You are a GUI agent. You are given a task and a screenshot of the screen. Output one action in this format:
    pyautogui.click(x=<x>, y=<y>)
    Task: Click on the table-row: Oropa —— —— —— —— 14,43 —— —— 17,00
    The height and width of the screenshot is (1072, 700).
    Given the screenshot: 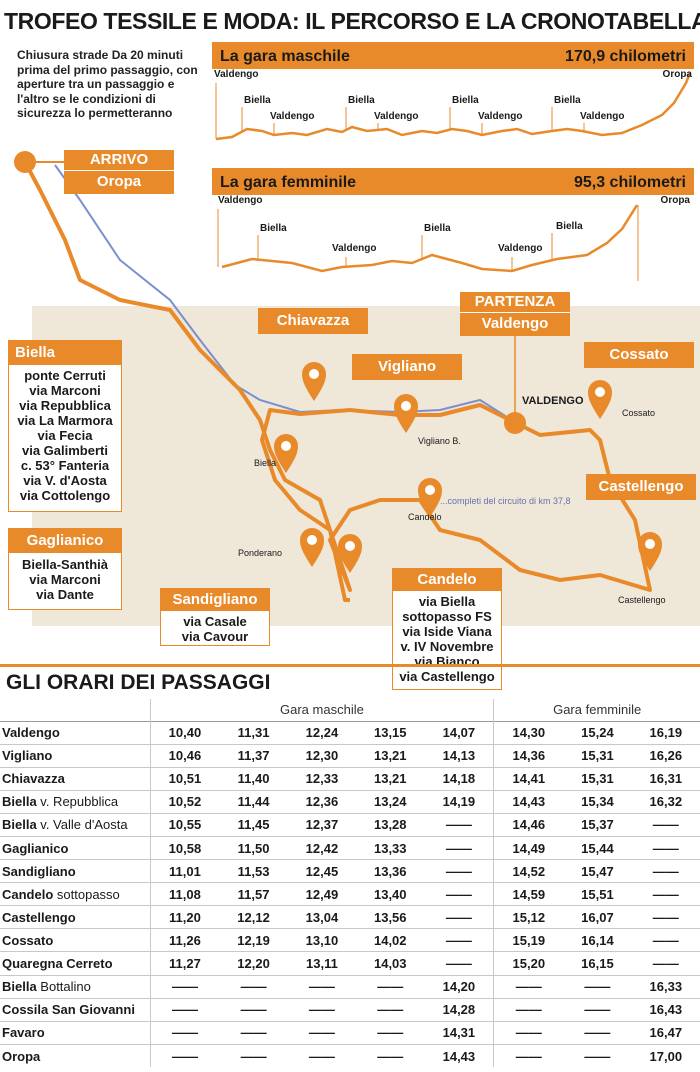 What is the action you would take?
    pyautogui.click(x=350, y=1055)
    